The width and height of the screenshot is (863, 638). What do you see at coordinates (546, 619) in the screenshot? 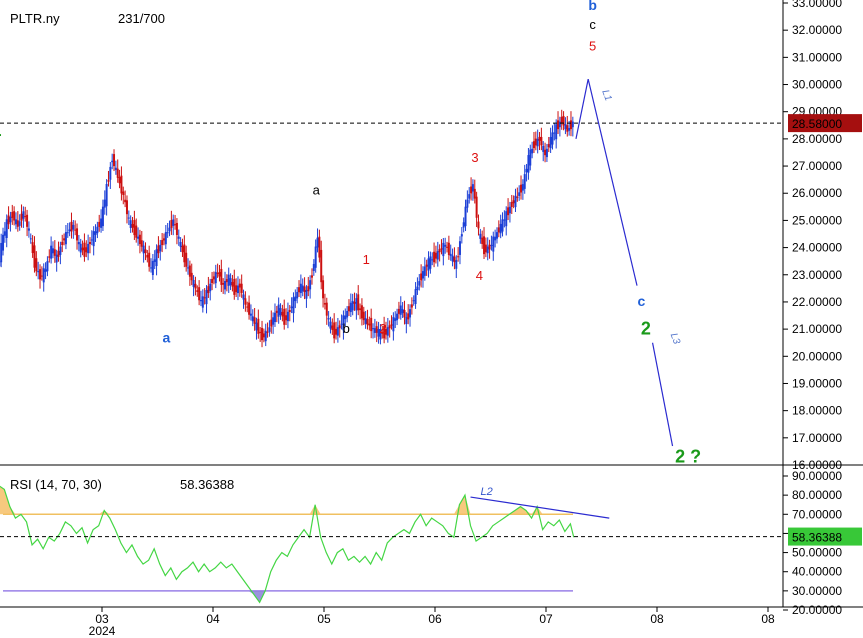
I see `time-tick-label: 07` at bounding box center [546, 619].